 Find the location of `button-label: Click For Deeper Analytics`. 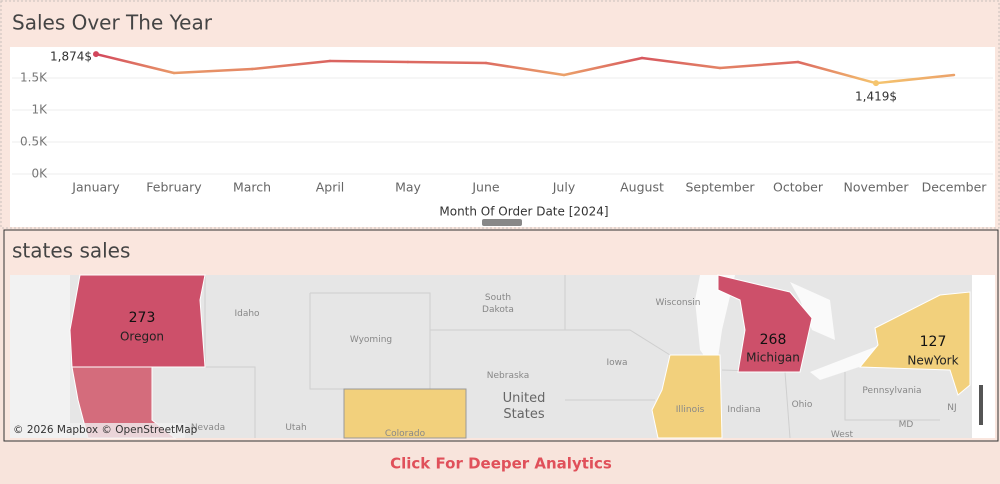

button-label: Click For Deeper Analytics is located at coordinates (501, 464).